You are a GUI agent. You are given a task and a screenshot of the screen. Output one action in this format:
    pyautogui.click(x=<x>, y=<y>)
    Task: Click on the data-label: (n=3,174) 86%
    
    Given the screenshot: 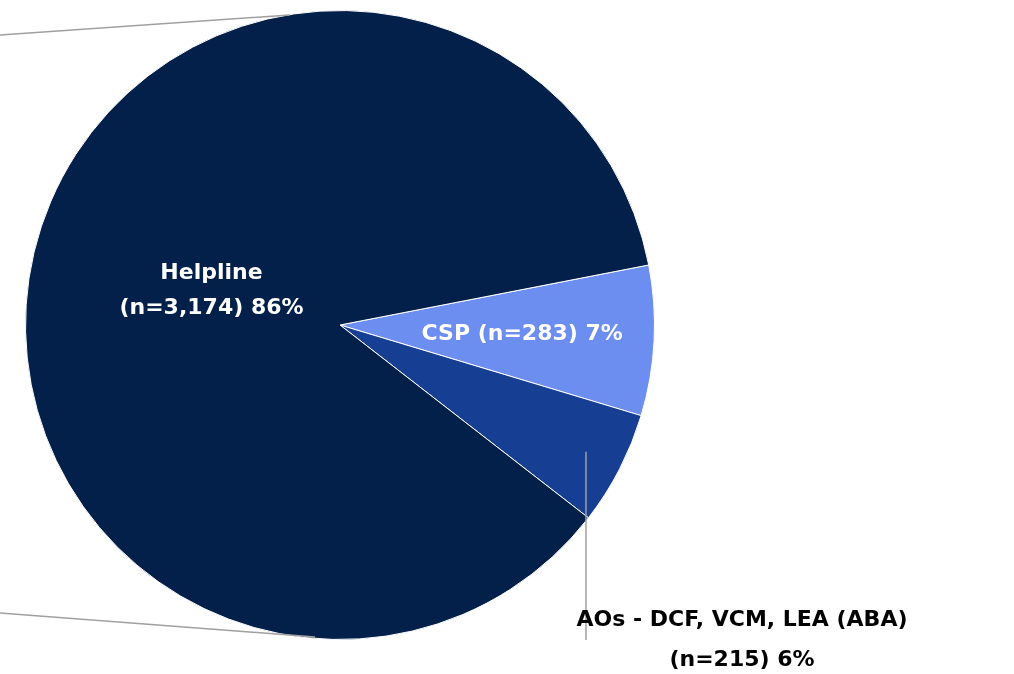 What is the action you would take?
    pyautogui.click(x=211, y=307)
    